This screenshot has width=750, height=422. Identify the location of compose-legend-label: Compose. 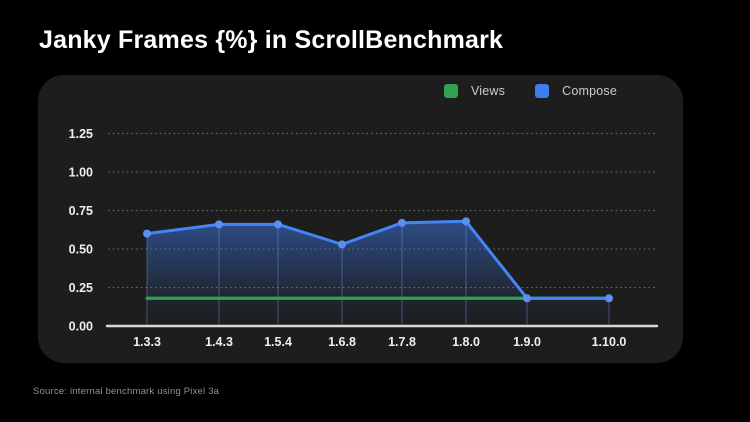
(589, 91).